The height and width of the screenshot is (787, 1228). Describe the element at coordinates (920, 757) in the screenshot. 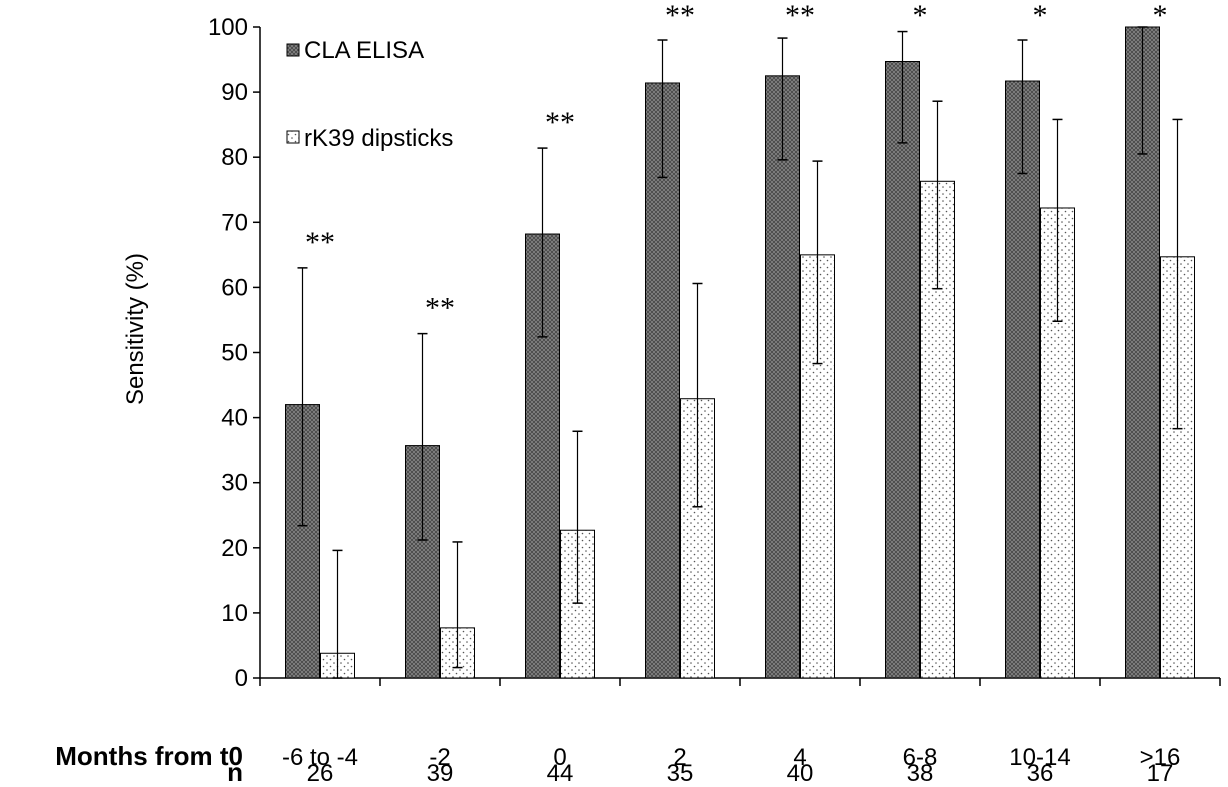

I see `x-tick-label: 6-8` at that location.